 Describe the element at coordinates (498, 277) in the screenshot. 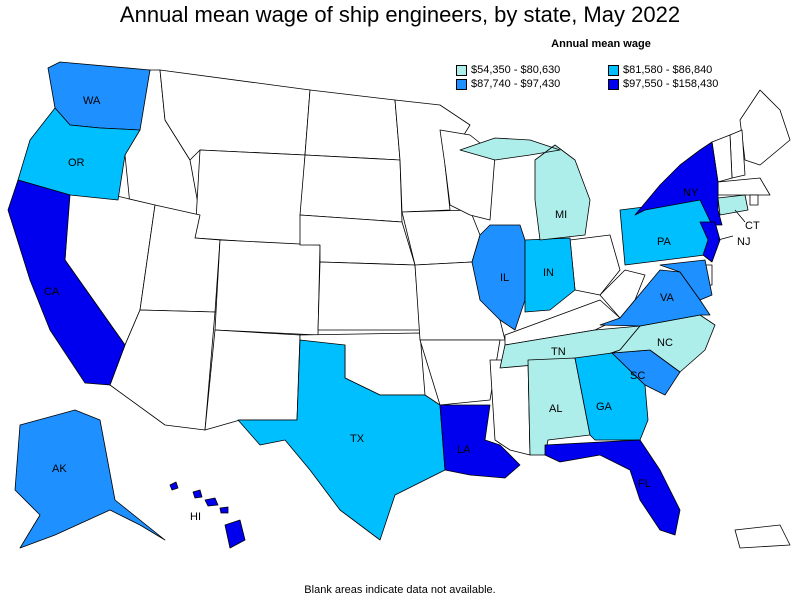

I see `state-IL` at that location.